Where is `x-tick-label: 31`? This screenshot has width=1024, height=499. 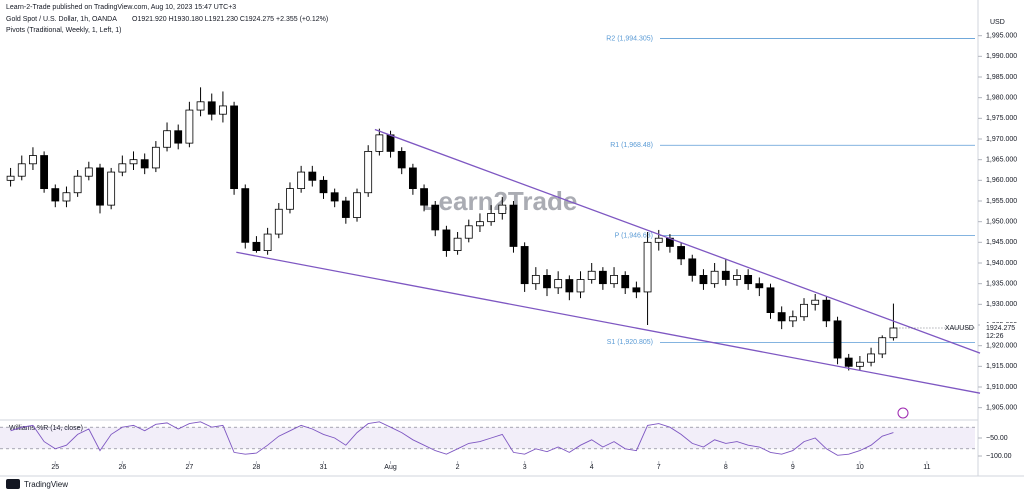 x-tick-label: 31 is located at coordinates (324, 467).